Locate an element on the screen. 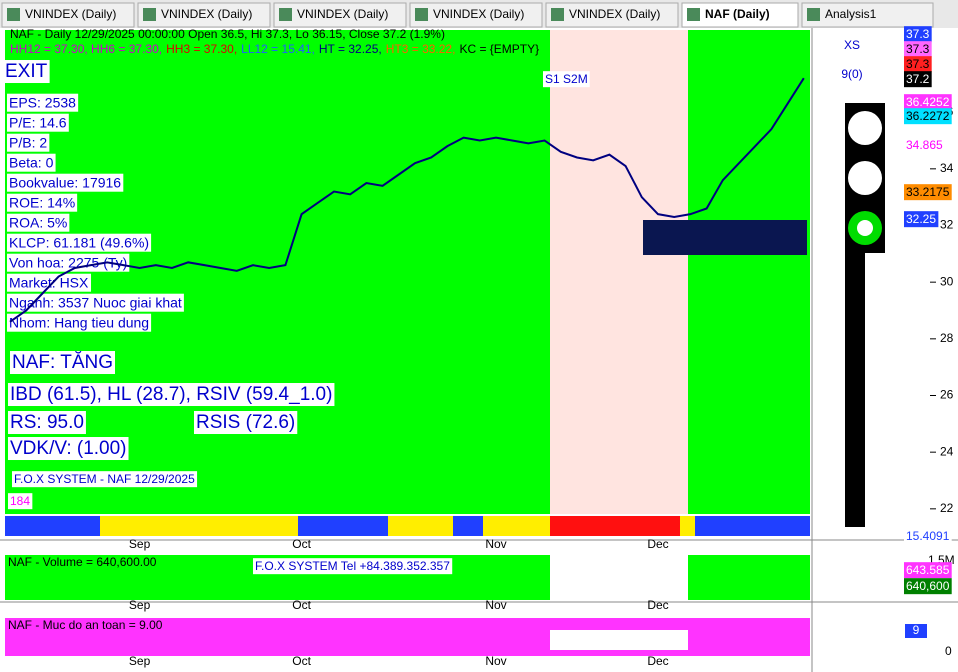 Image resolution: width=958 pixels, height=672 pixels. price-marker: 37.3 is located at coordinates (918, 34).